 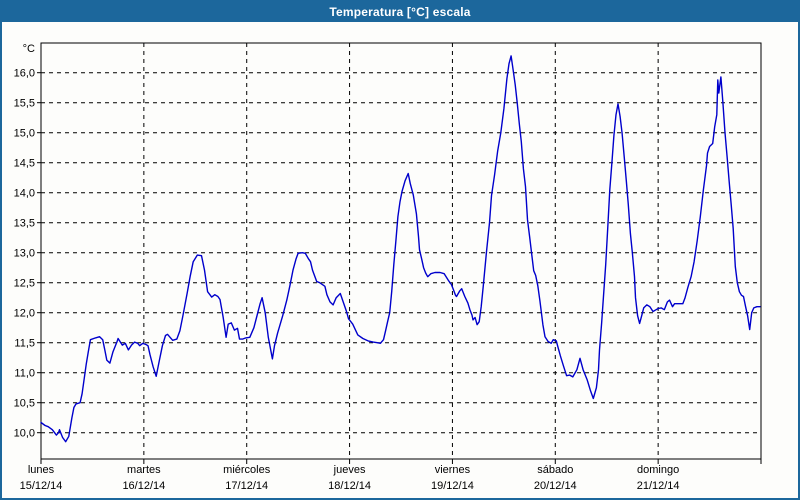 I want to click on y-axis-tick-label: 12,0, so click(x=24, y=314).